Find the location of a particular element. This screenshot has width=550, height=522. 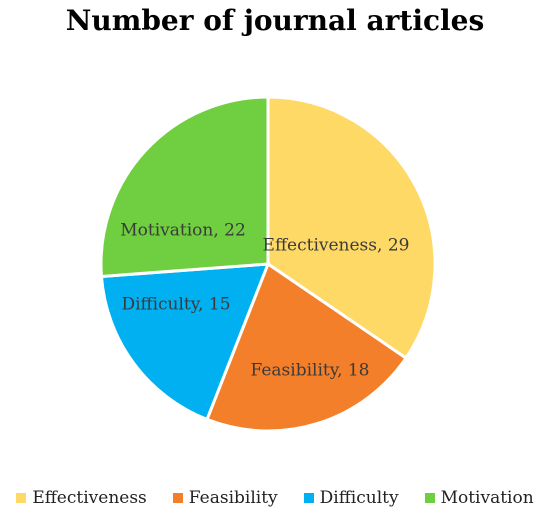

legend-swatch-motivation is located at coordinates (429, 498).